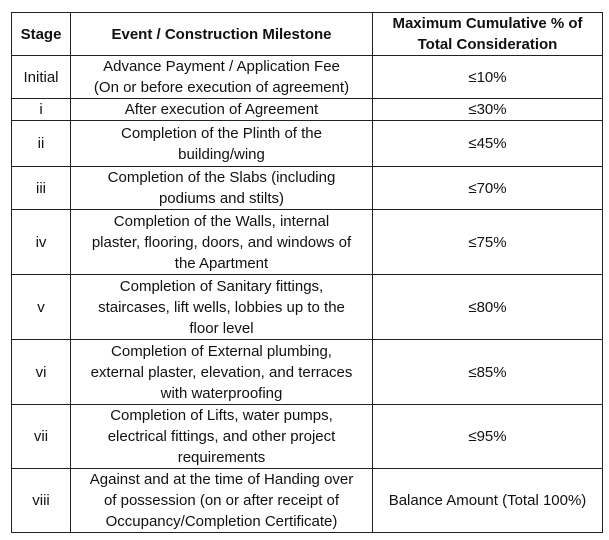 The image size is (609, 540). I want to click on stage-cell: ii, so click(41, 143).